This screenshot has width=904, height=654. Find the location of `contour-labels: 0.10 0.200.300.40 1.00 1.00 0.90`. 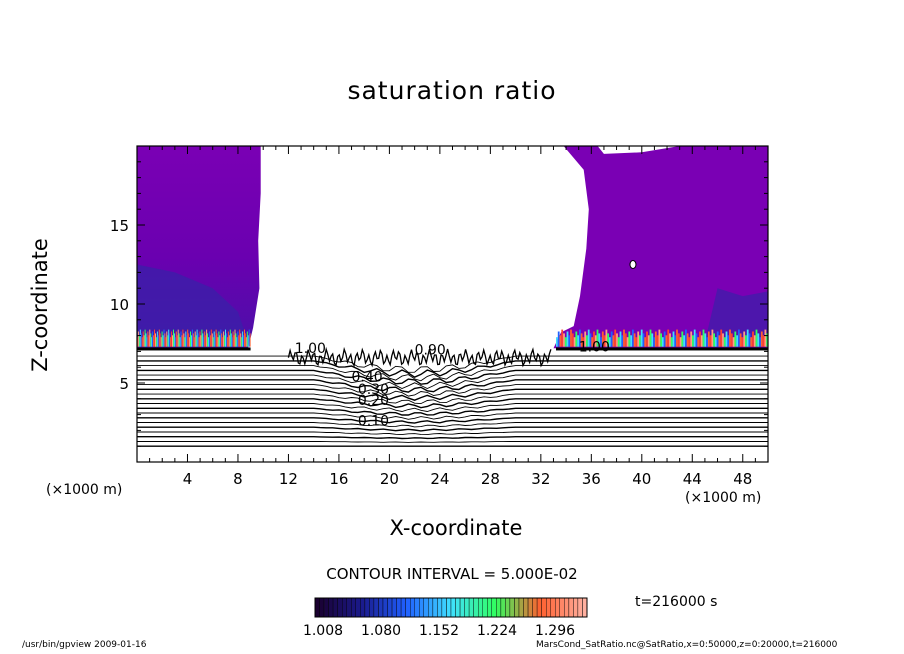

contour-labels: 0.10 0.200.300.40 1.00 1.00 0.90 is located at coordinates (452, 384).